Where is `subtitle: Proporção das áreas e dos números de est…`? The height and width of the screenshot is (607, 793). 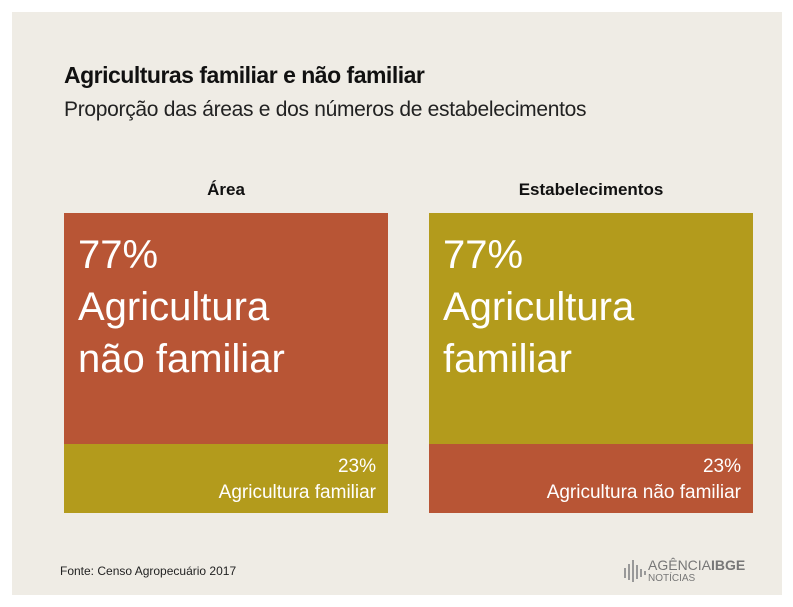
subtitle: Proporção das áreas e dos números de est… is located at coordinates (325, 109).